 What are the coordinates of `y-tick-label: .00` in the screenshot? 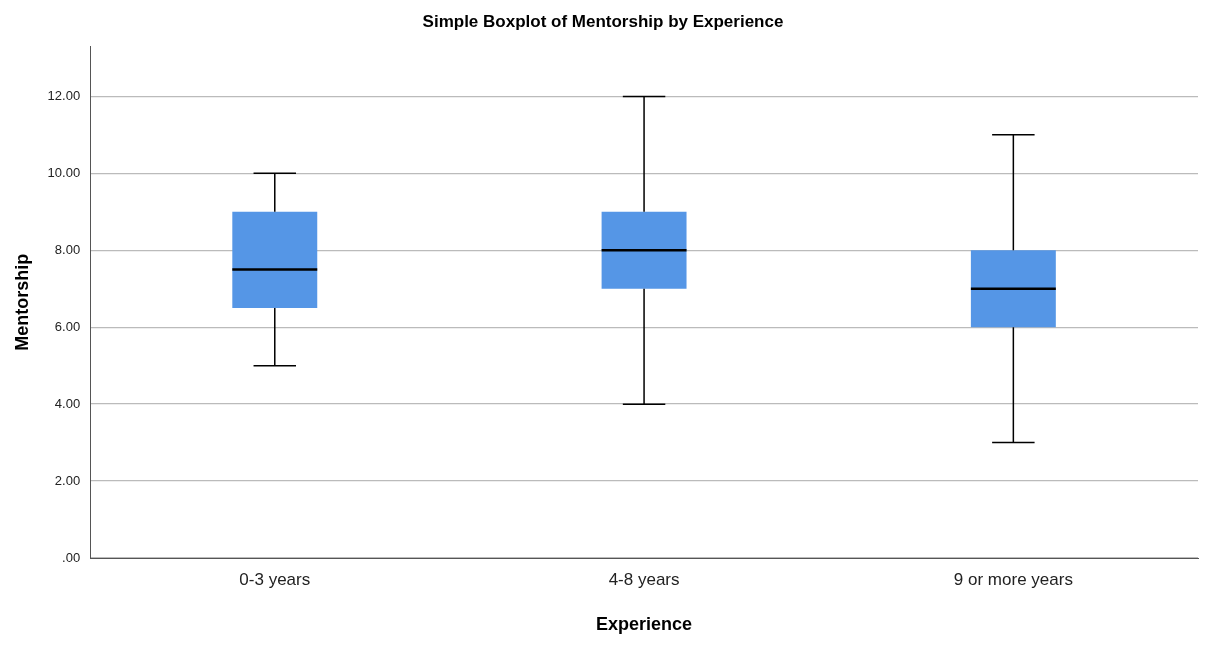 It's located at (71, 557).